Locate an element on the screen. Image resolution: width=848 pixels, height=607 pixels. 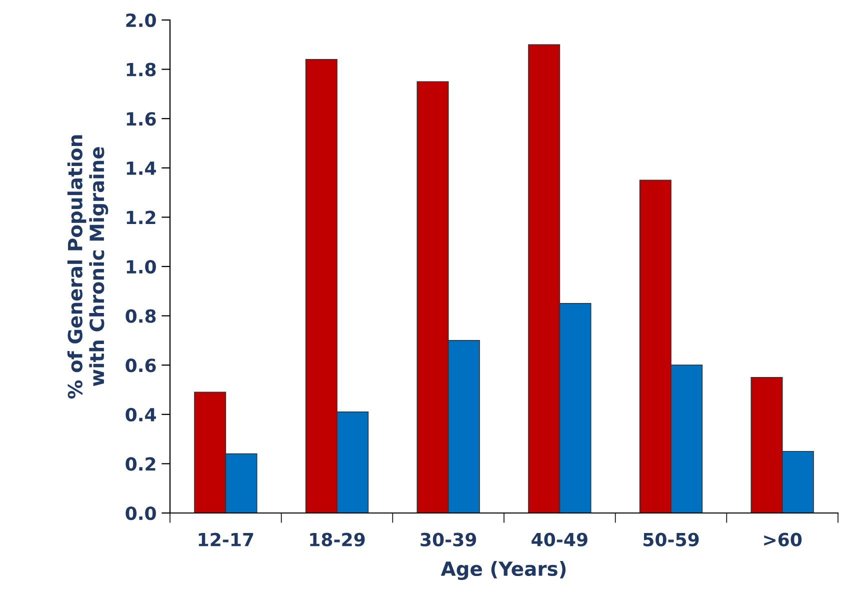
y-tick-label: 2.0 is located at coordinates (141, 20).